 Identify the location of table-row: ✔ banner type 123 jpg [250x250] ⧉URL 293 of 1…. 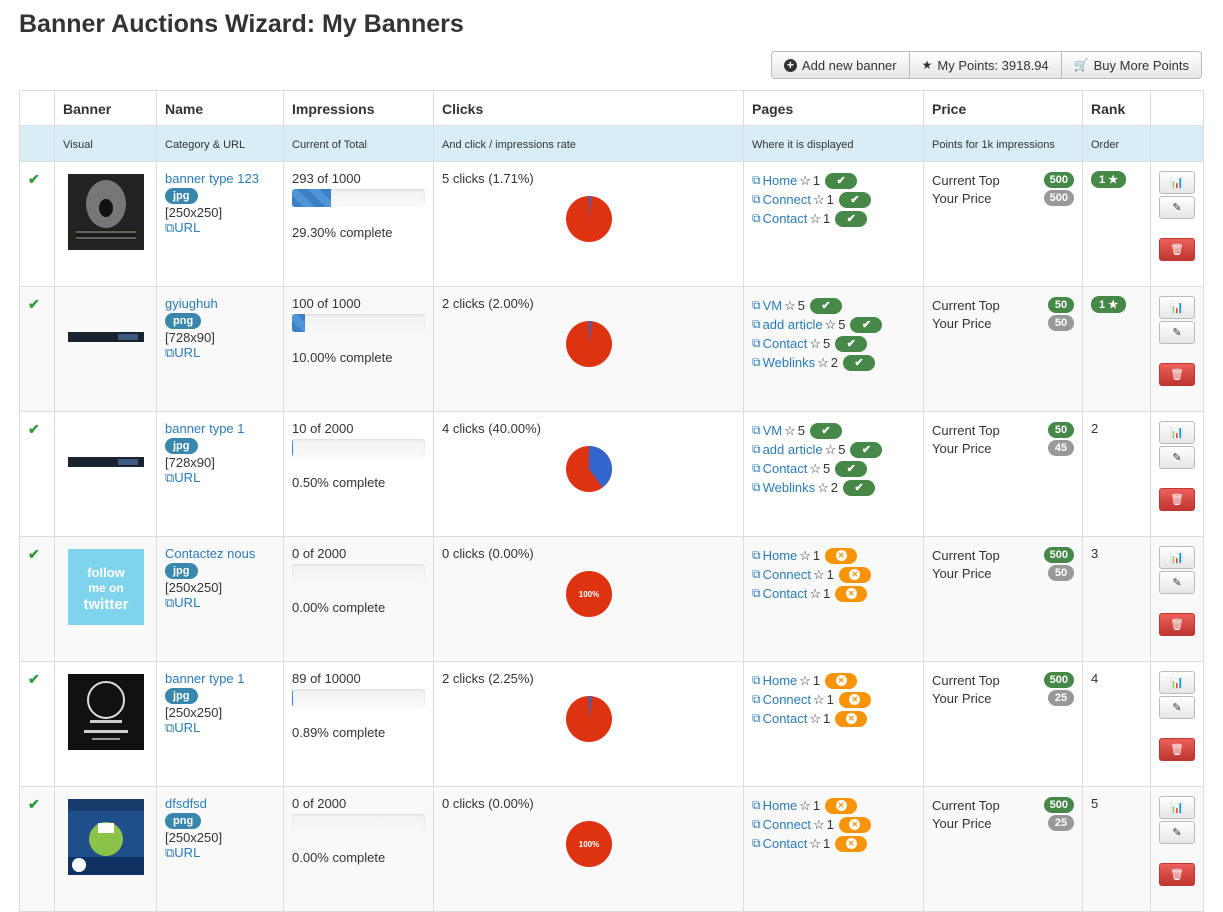
(611, 224).